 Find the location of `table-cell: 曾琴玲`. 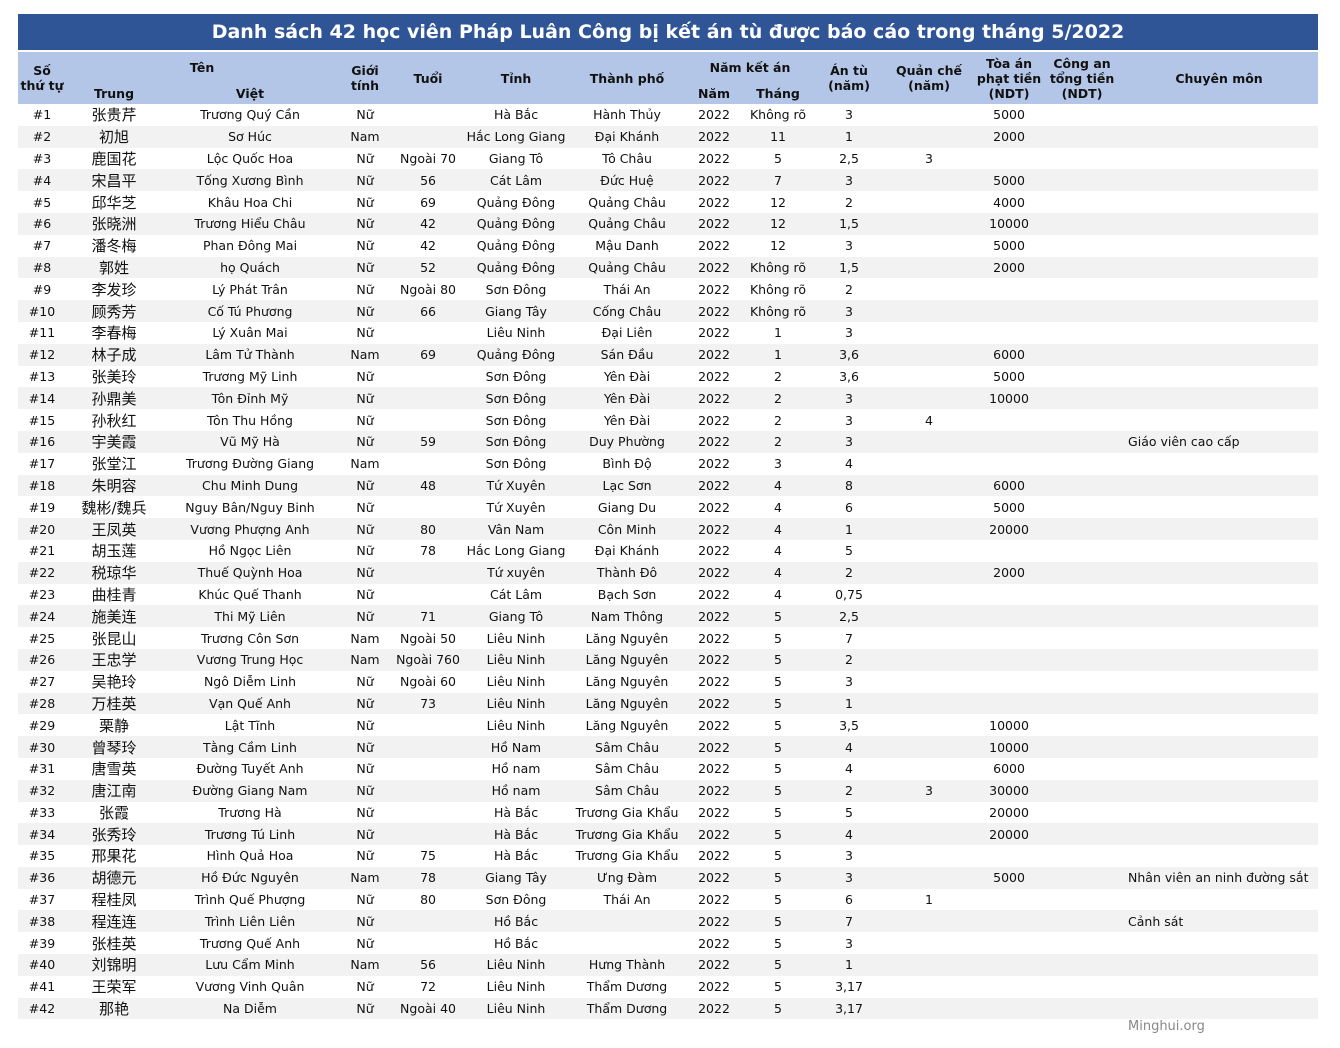

table-cell: 曾琴玲 is located at coordinates (114, 747).